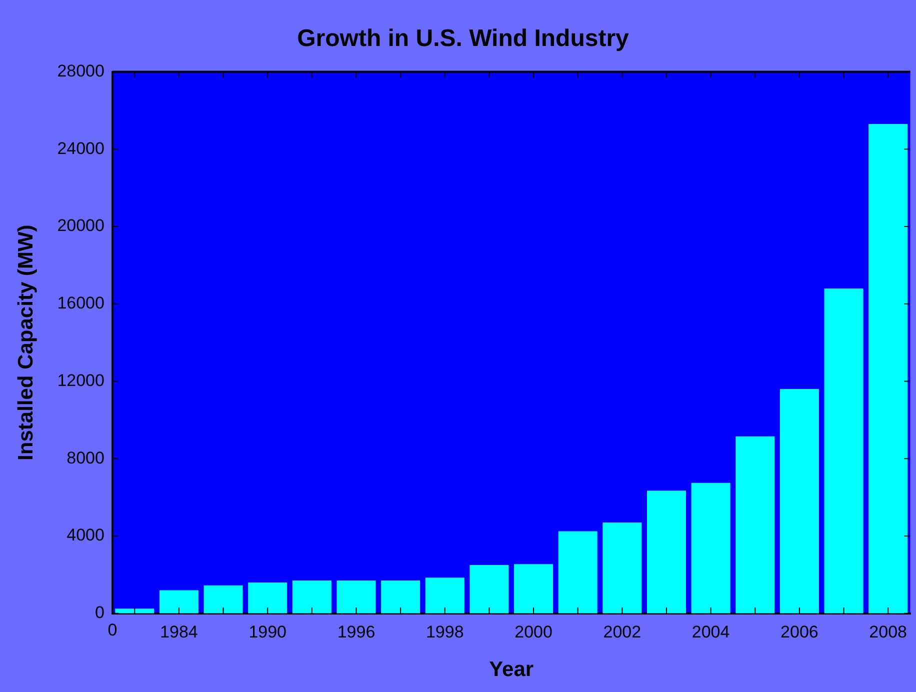  What do you see at coordinates (511, 670) in the screenshot?
I see `x-axis-title: Year` at bounding box center [511, 670].